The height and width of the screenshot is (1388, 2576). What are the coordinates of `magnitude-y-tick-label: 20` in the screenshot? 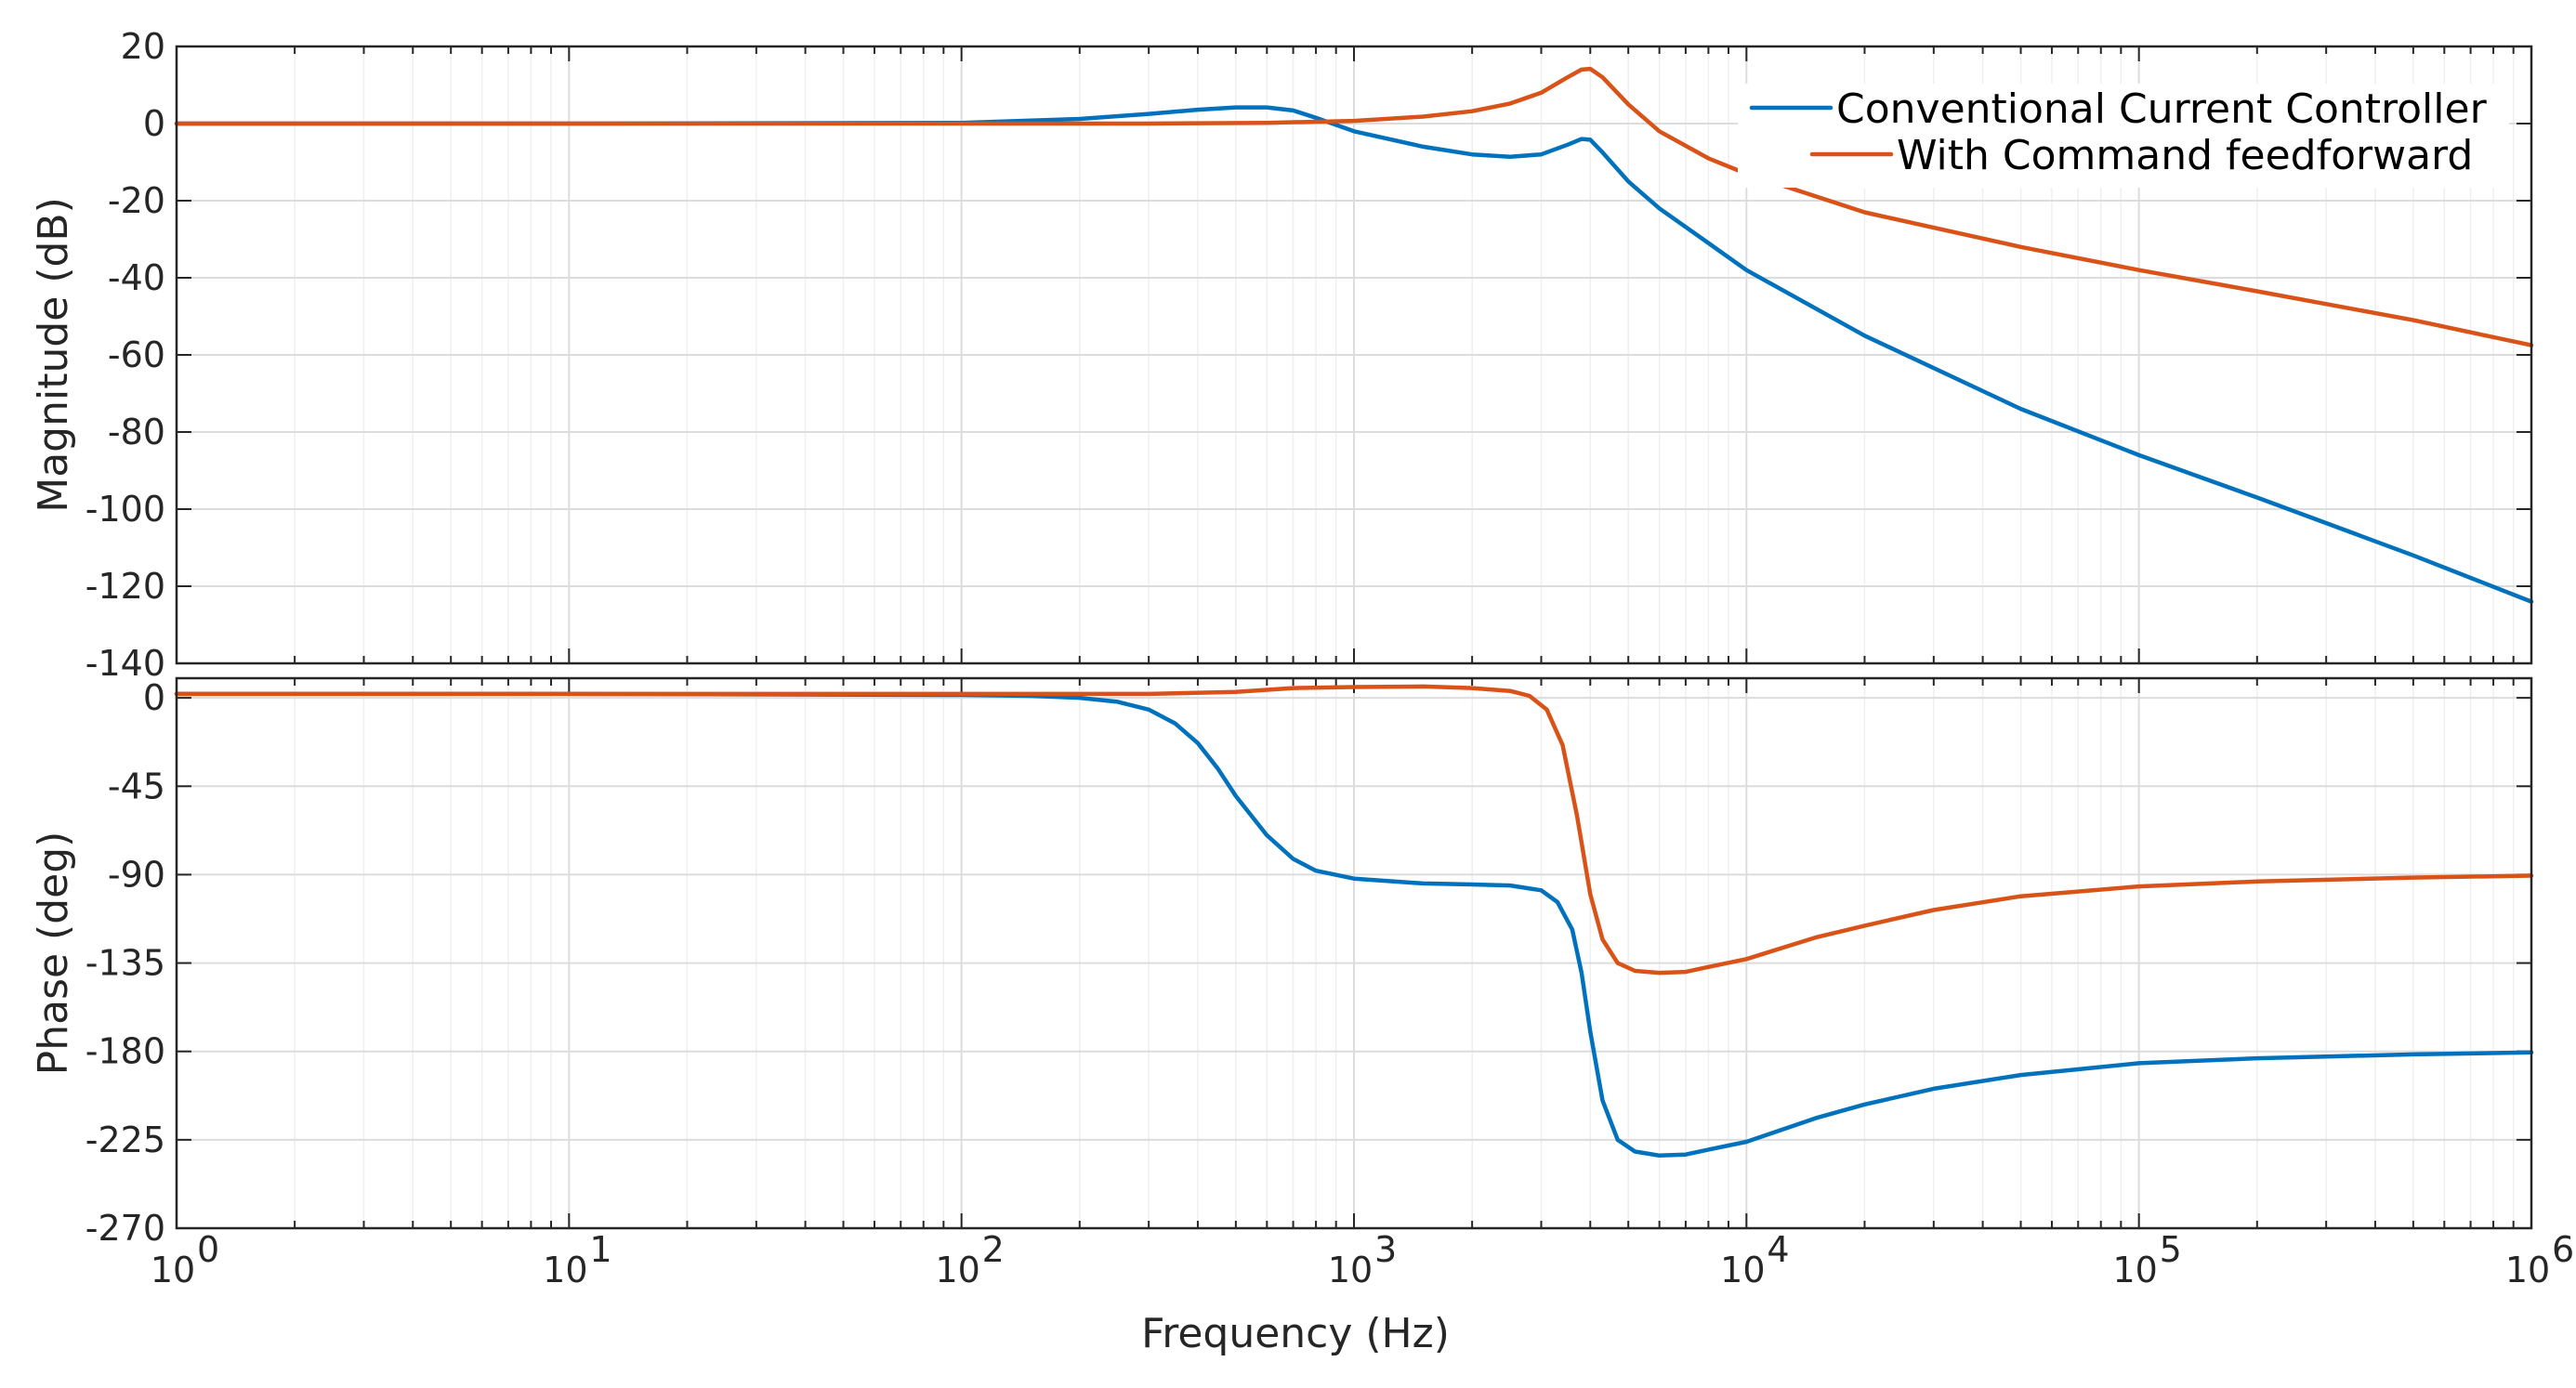 It's located at (143, 46).